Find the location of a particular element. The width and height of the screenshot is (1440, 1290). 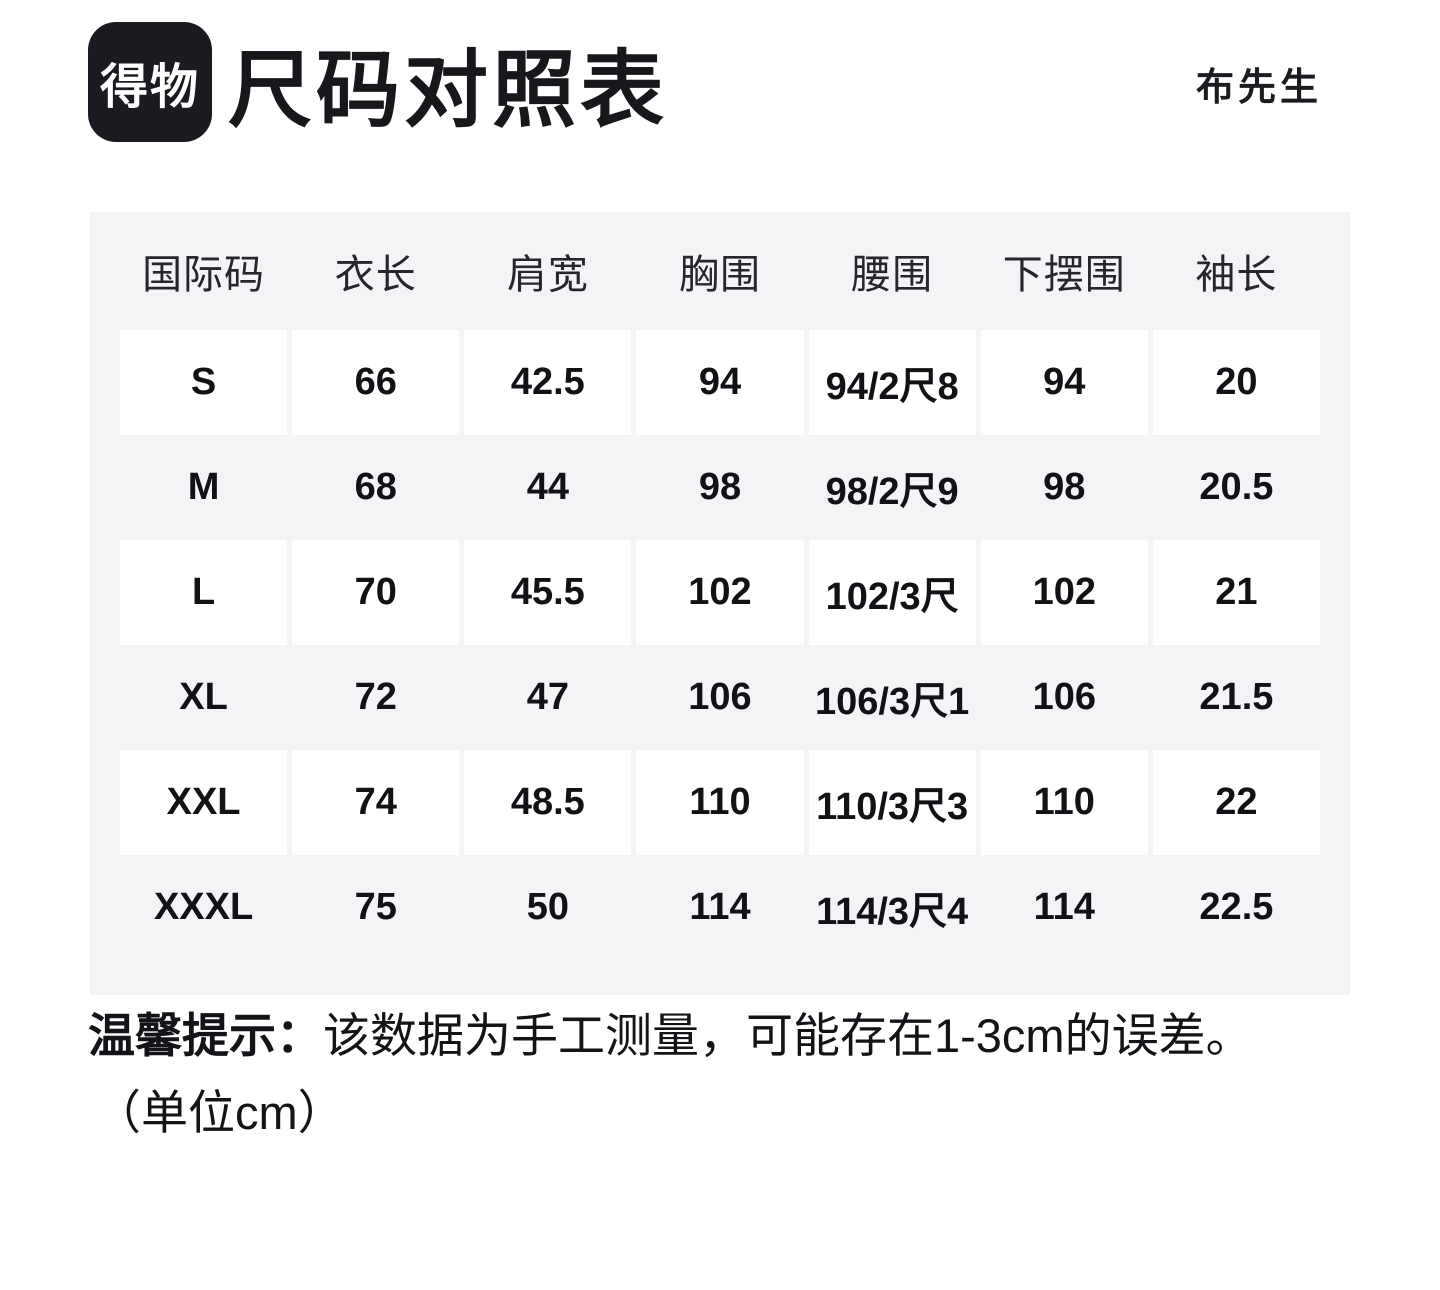

value-cell: 72 is located at coordinates (375, 697).